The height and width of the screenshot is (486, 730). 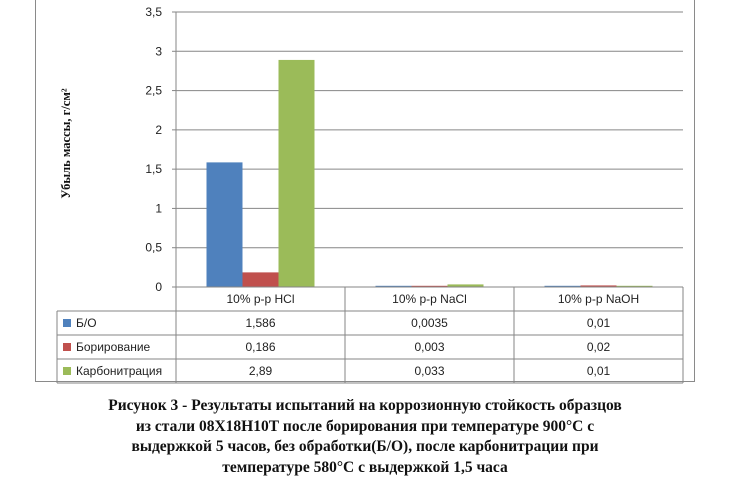 I want to click on data-label: 0,02, so click(x=599, y=347).